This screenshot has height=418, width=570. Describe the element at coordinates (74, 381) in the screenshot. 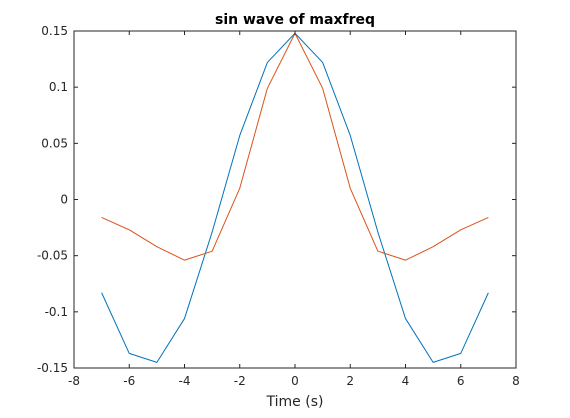

I see `x-tick-label: -8` at that location.